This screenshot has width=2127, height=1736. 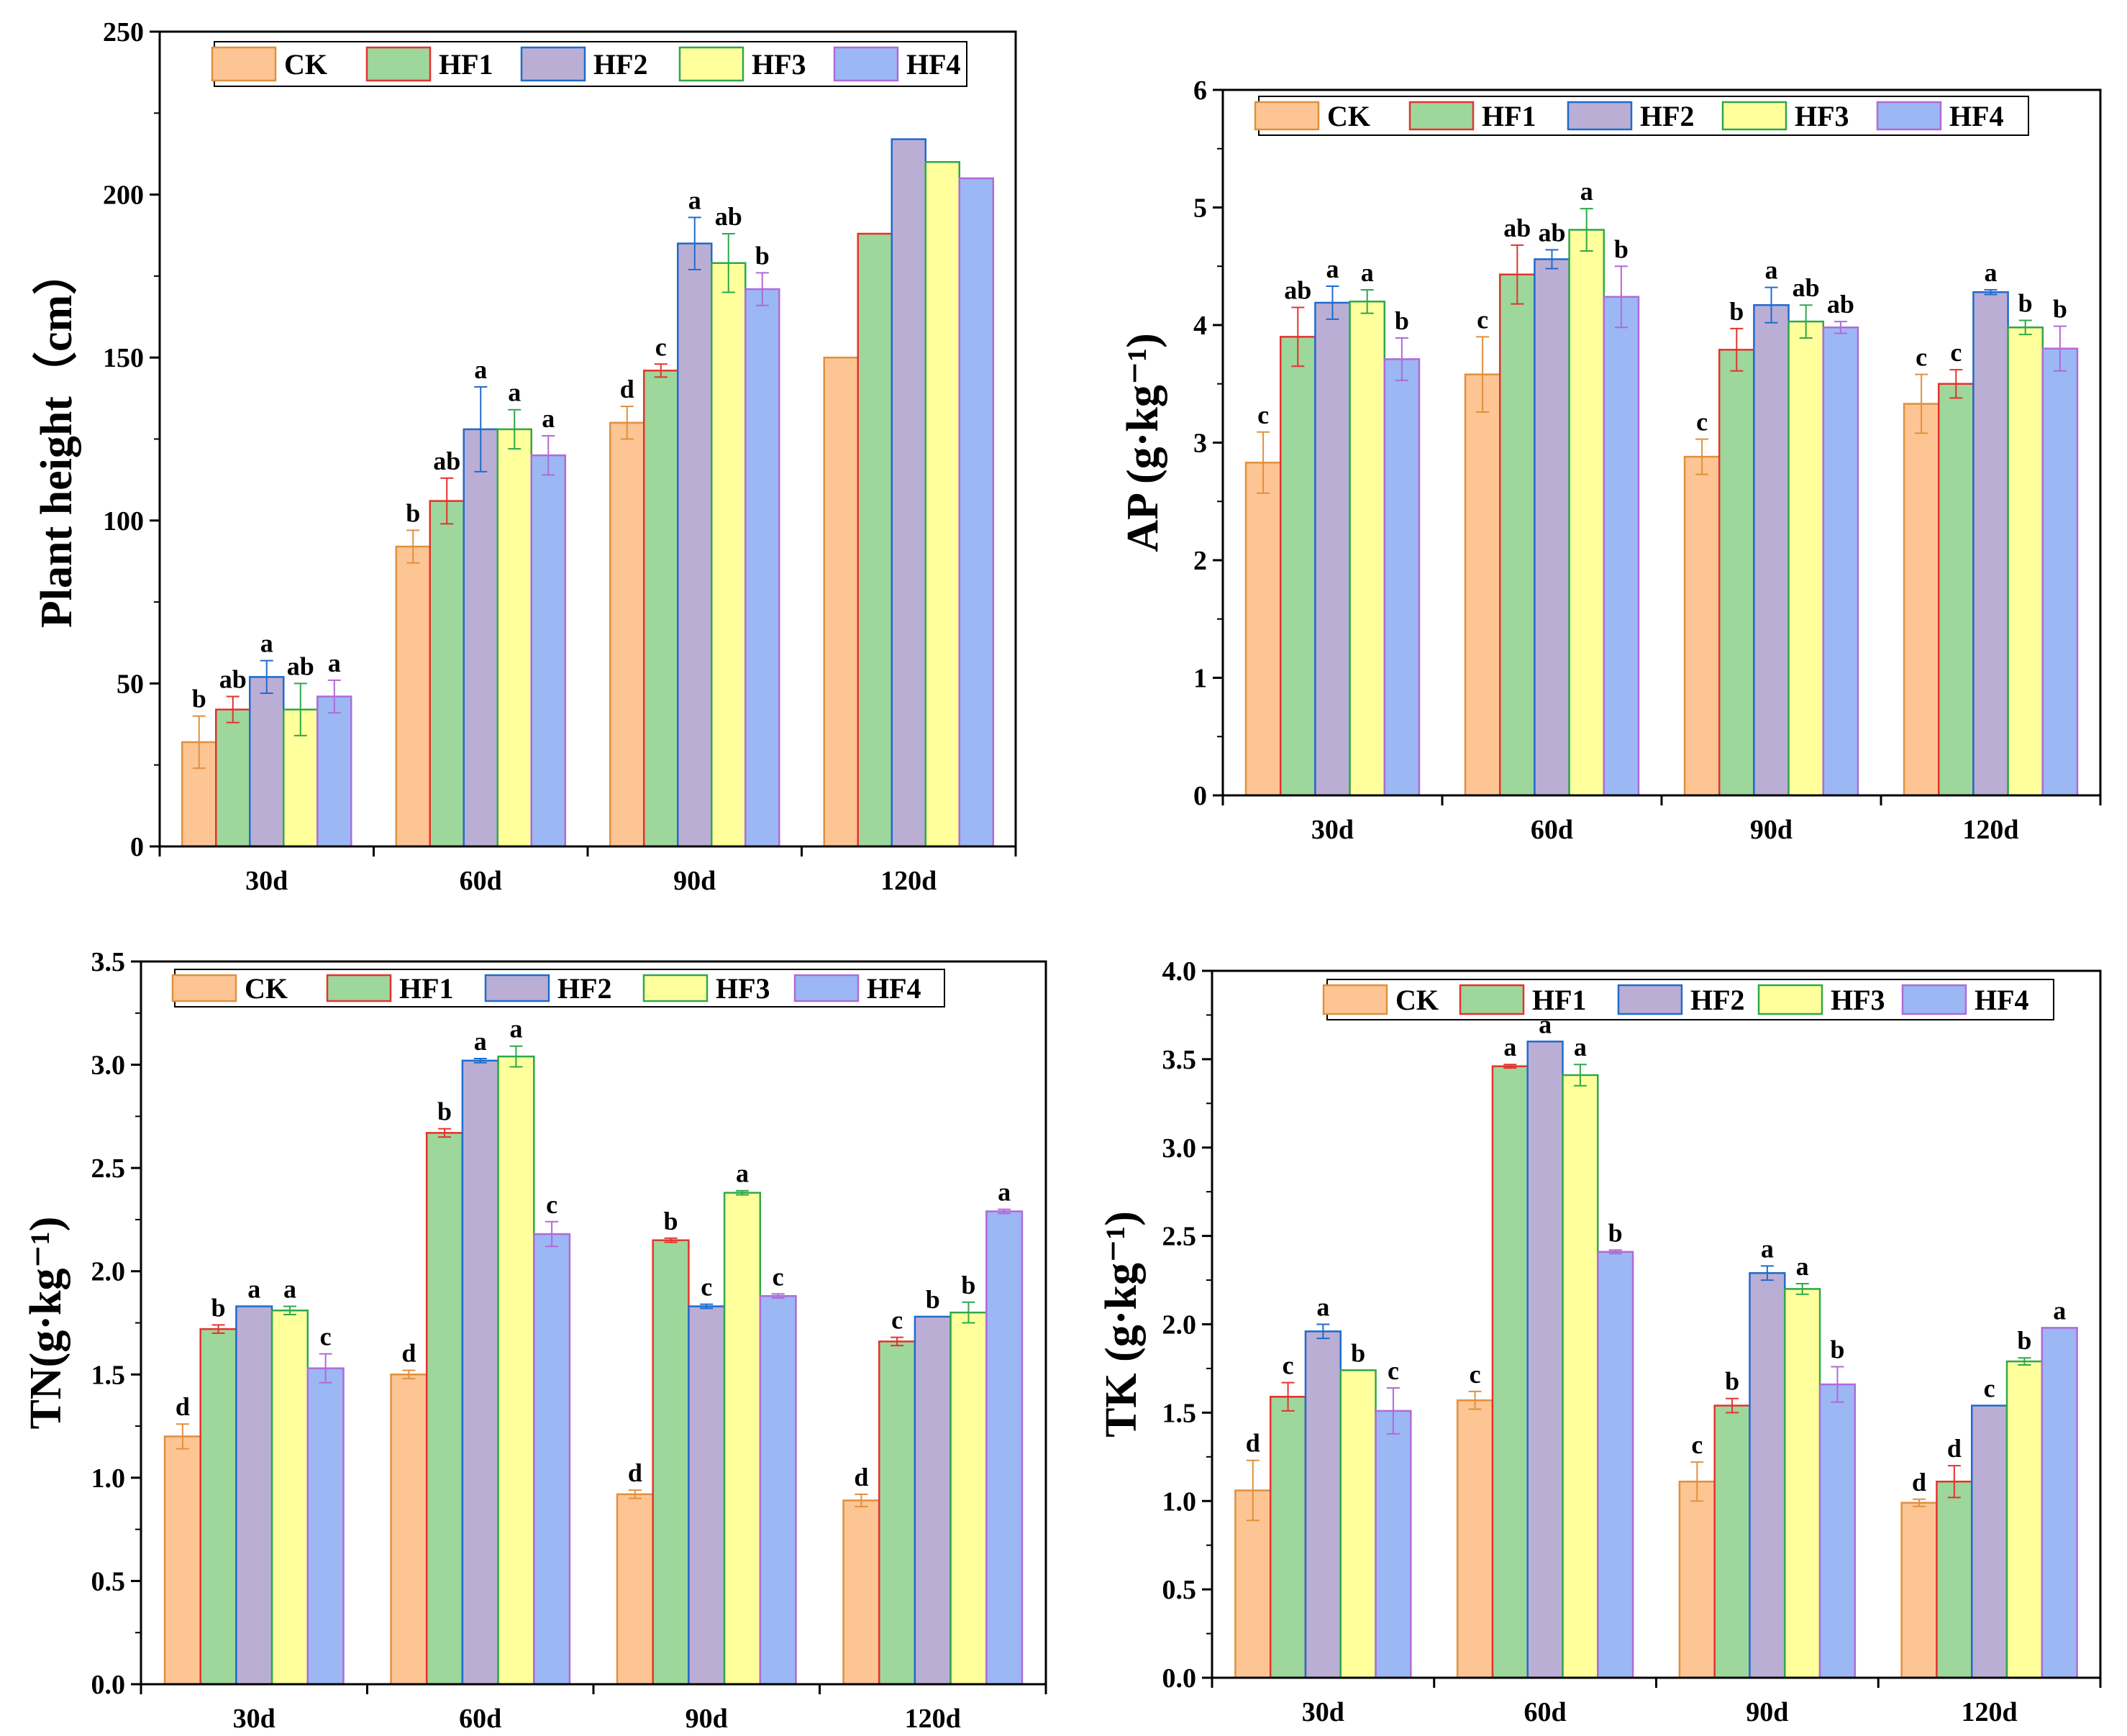 What do you see at coordinates (204, 988) in the screenshot?
I see `legend-swatch-ck` at bounding box center [204, 988].